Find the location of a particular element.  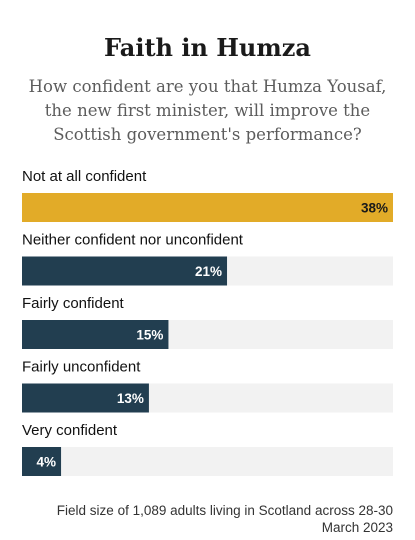

chart-subtitle-line-3: Scottish government's performance? is located at coordinates (207, 134).